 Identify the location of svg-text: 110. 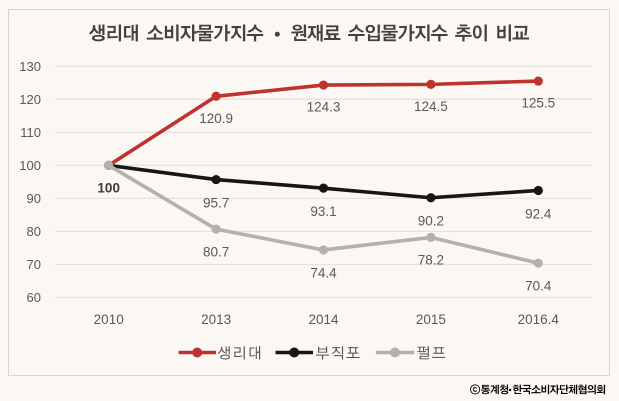
(30, 132).